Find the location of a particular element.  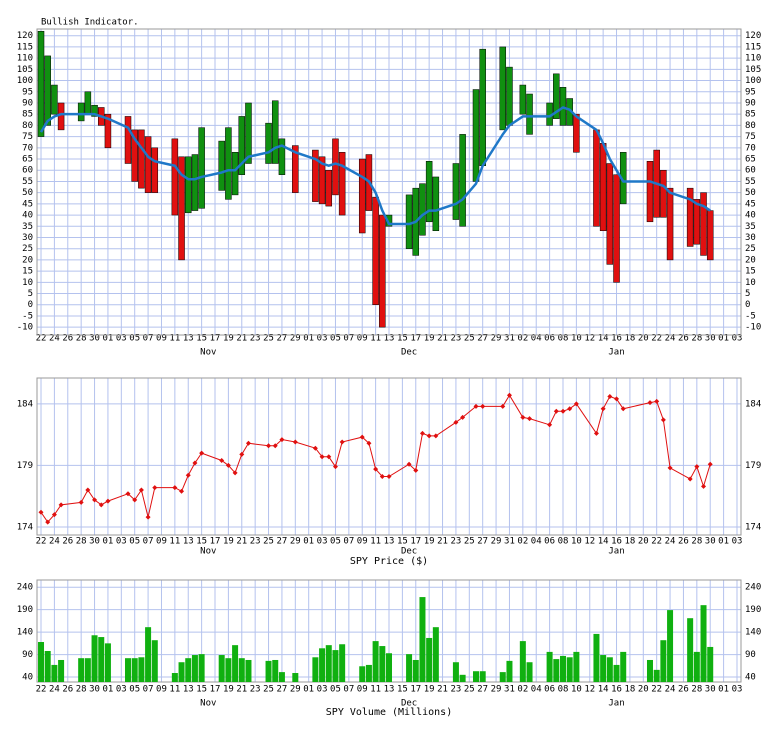

y-tick-label: 184 is located at coordinates (25, 404).